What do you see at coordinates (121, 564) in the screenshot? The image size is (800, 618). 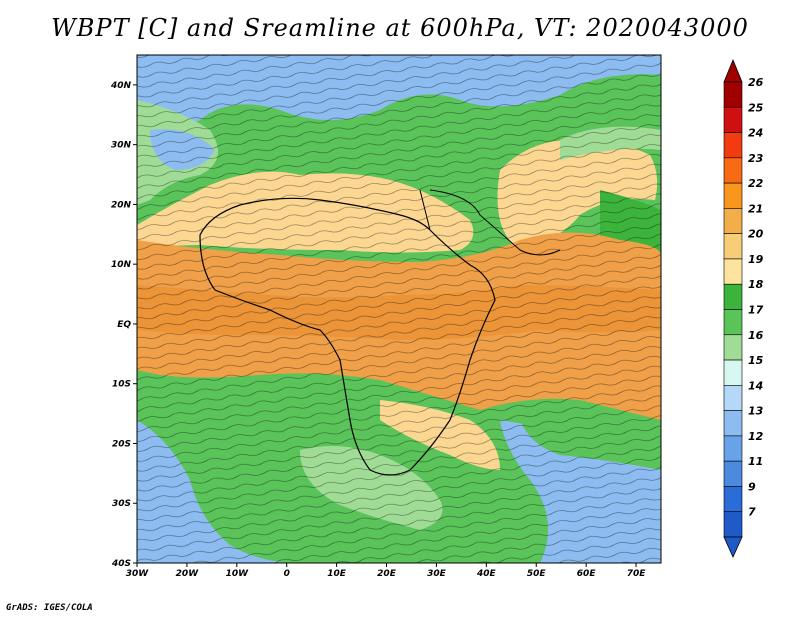 I see `lat-label: 40S` at bounding box center [121, 564].